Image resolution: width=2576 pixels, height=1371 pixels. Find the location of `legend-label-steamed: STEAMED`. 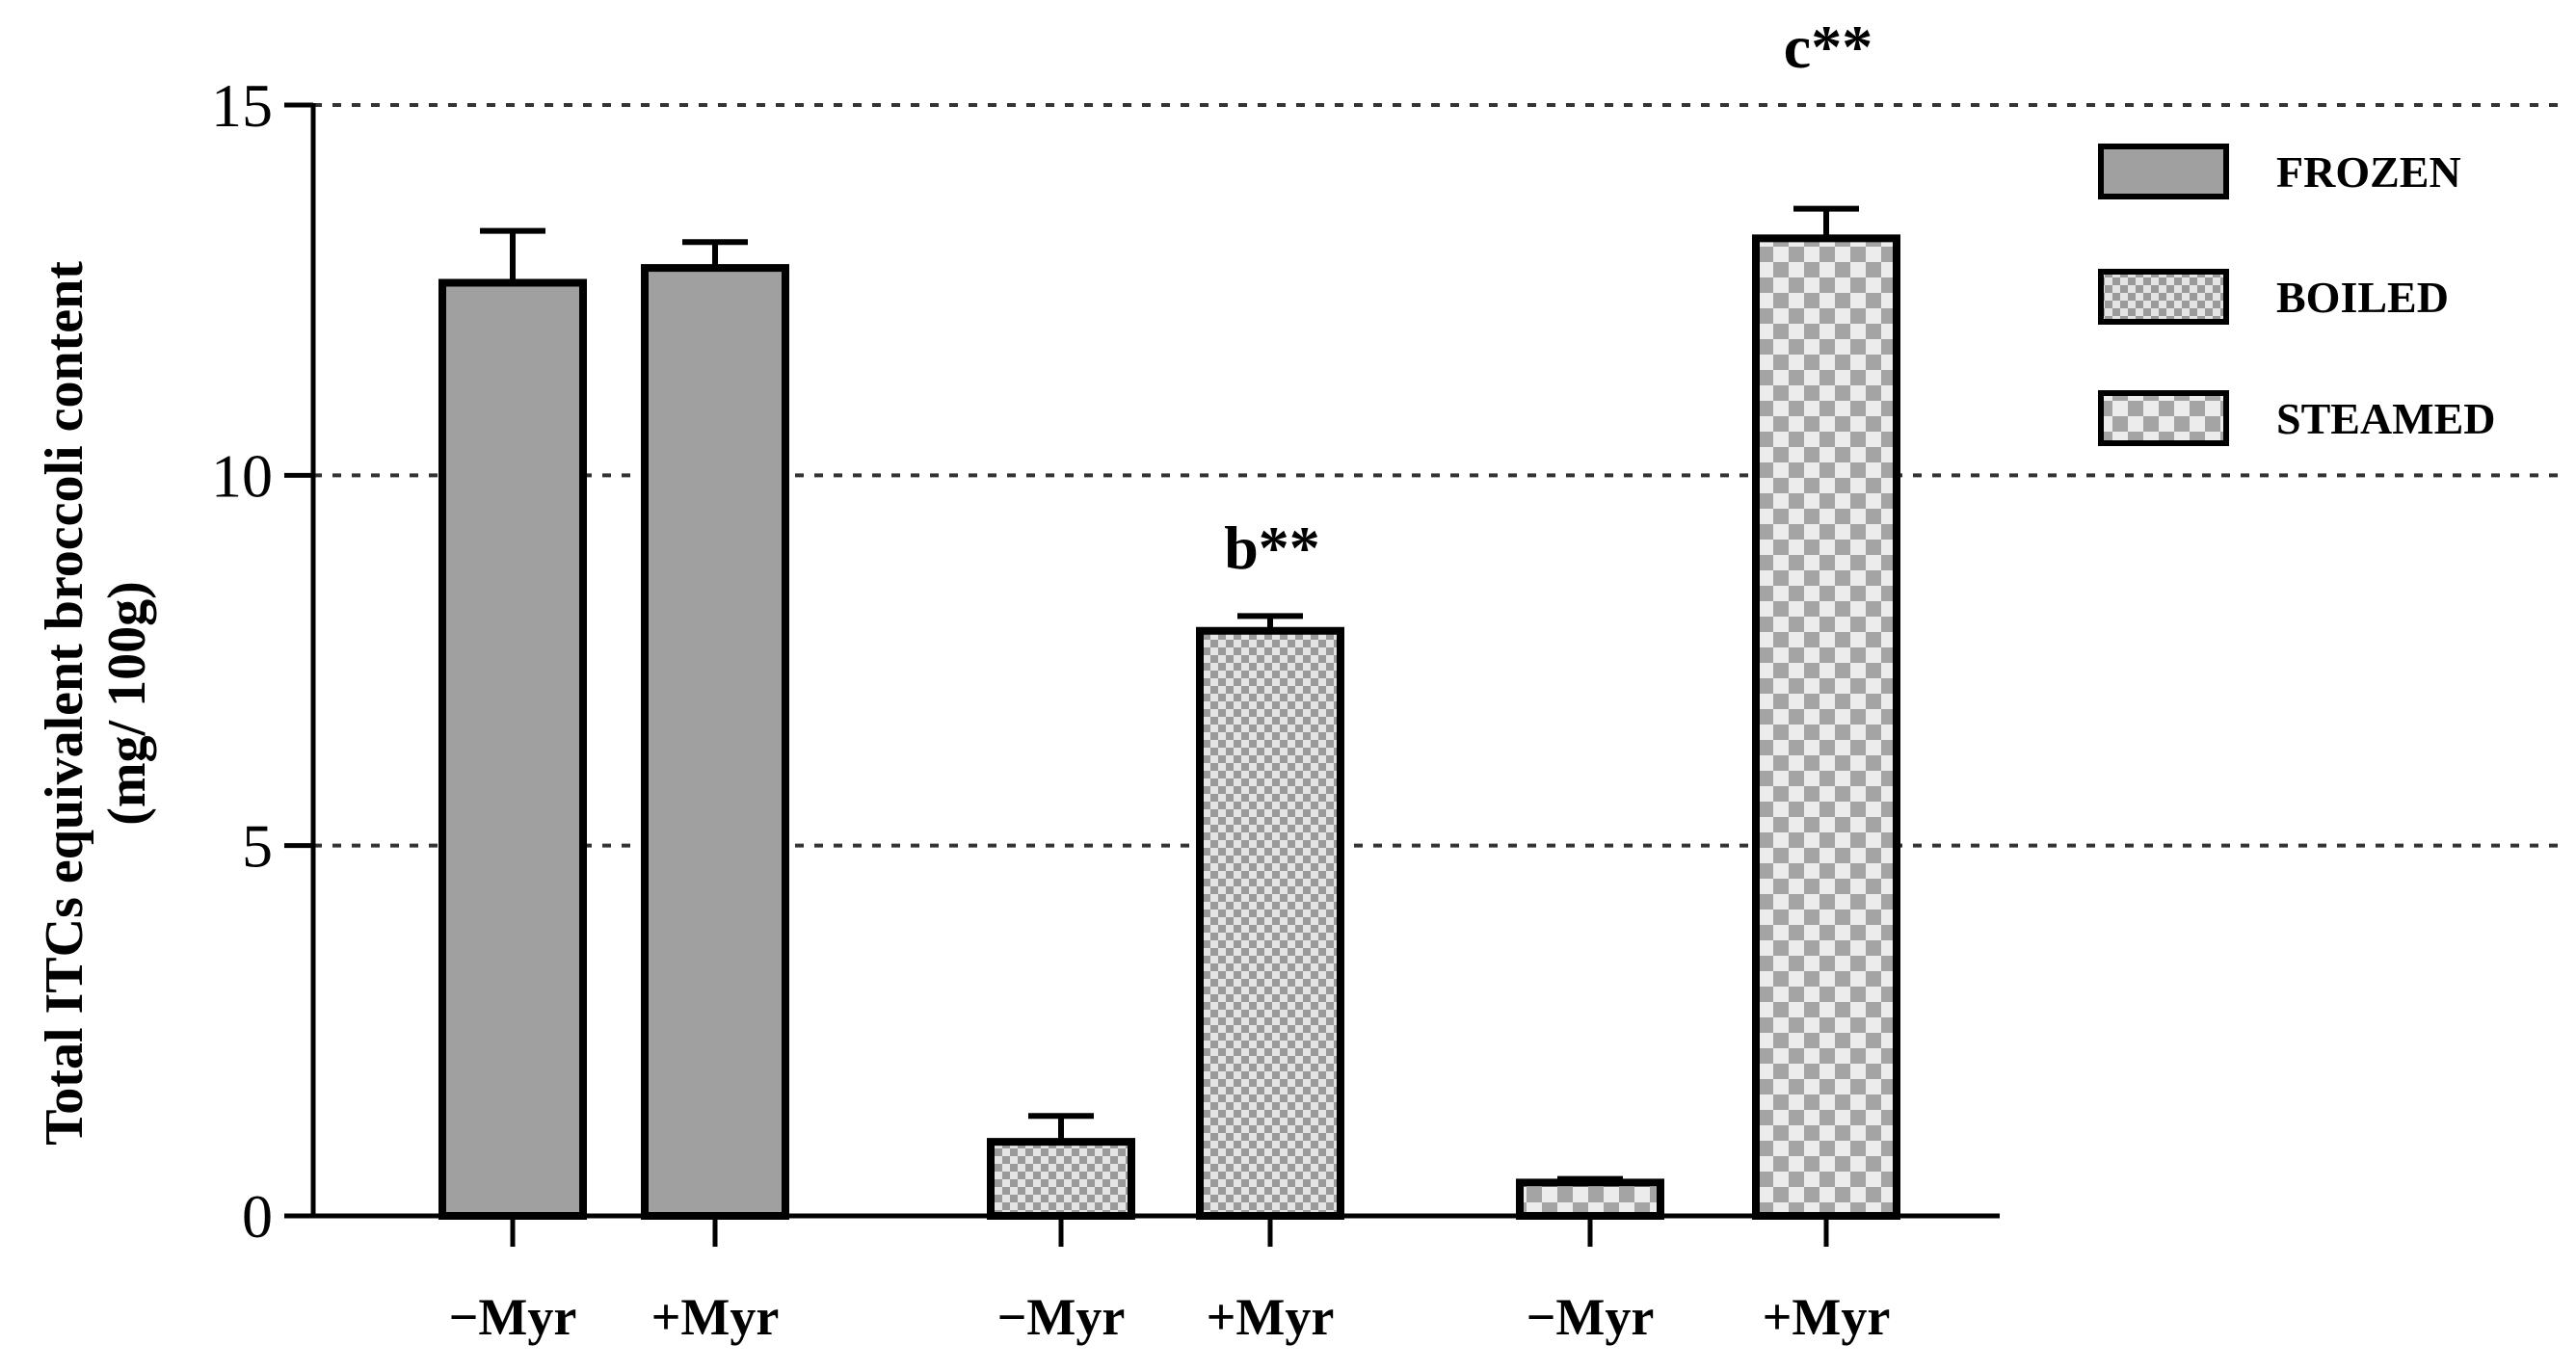

legend-label-steamed: STEAMED is located at coordinates (2385, 418).